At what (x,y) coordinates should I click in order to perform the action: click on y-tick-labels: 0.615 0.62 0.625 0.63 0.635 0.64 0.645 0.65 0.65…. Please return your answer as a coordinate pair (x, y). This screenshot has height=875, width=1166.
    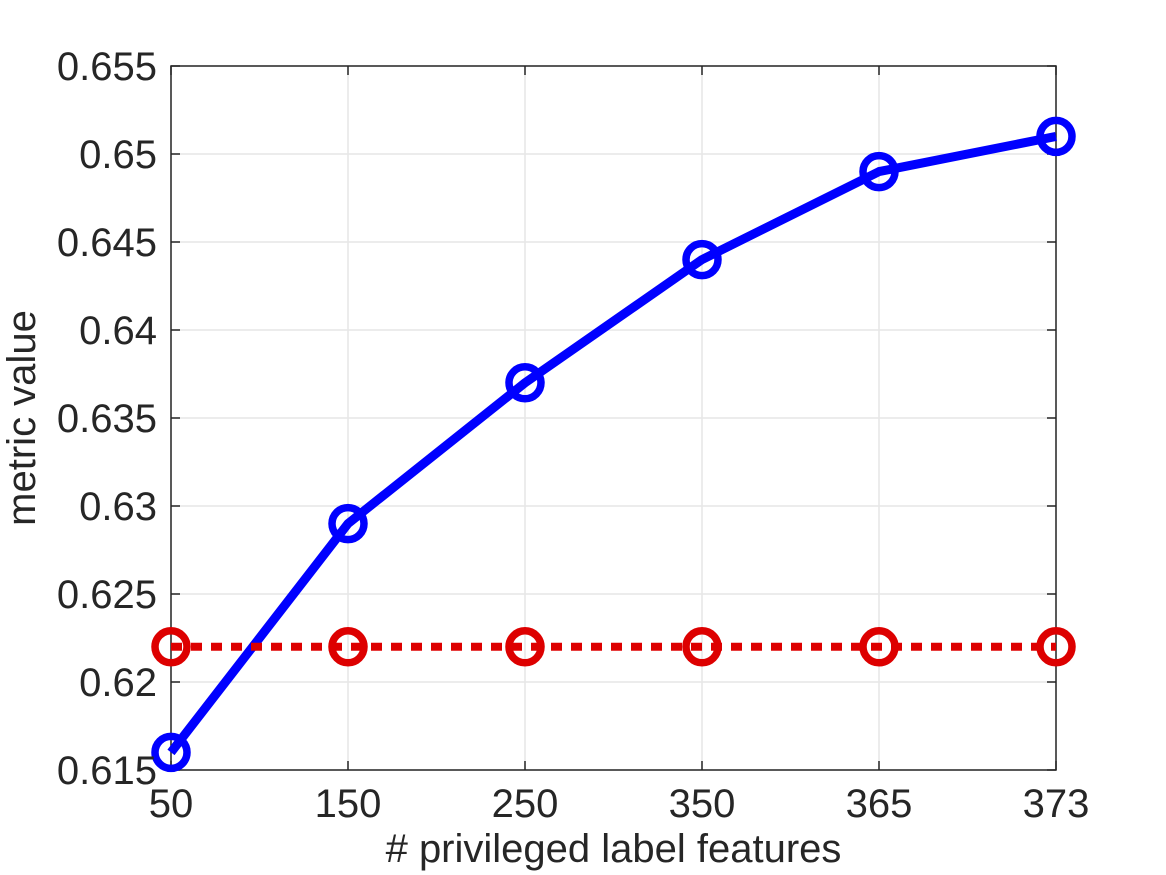
    Looking at the image, I should click on (107, 419).